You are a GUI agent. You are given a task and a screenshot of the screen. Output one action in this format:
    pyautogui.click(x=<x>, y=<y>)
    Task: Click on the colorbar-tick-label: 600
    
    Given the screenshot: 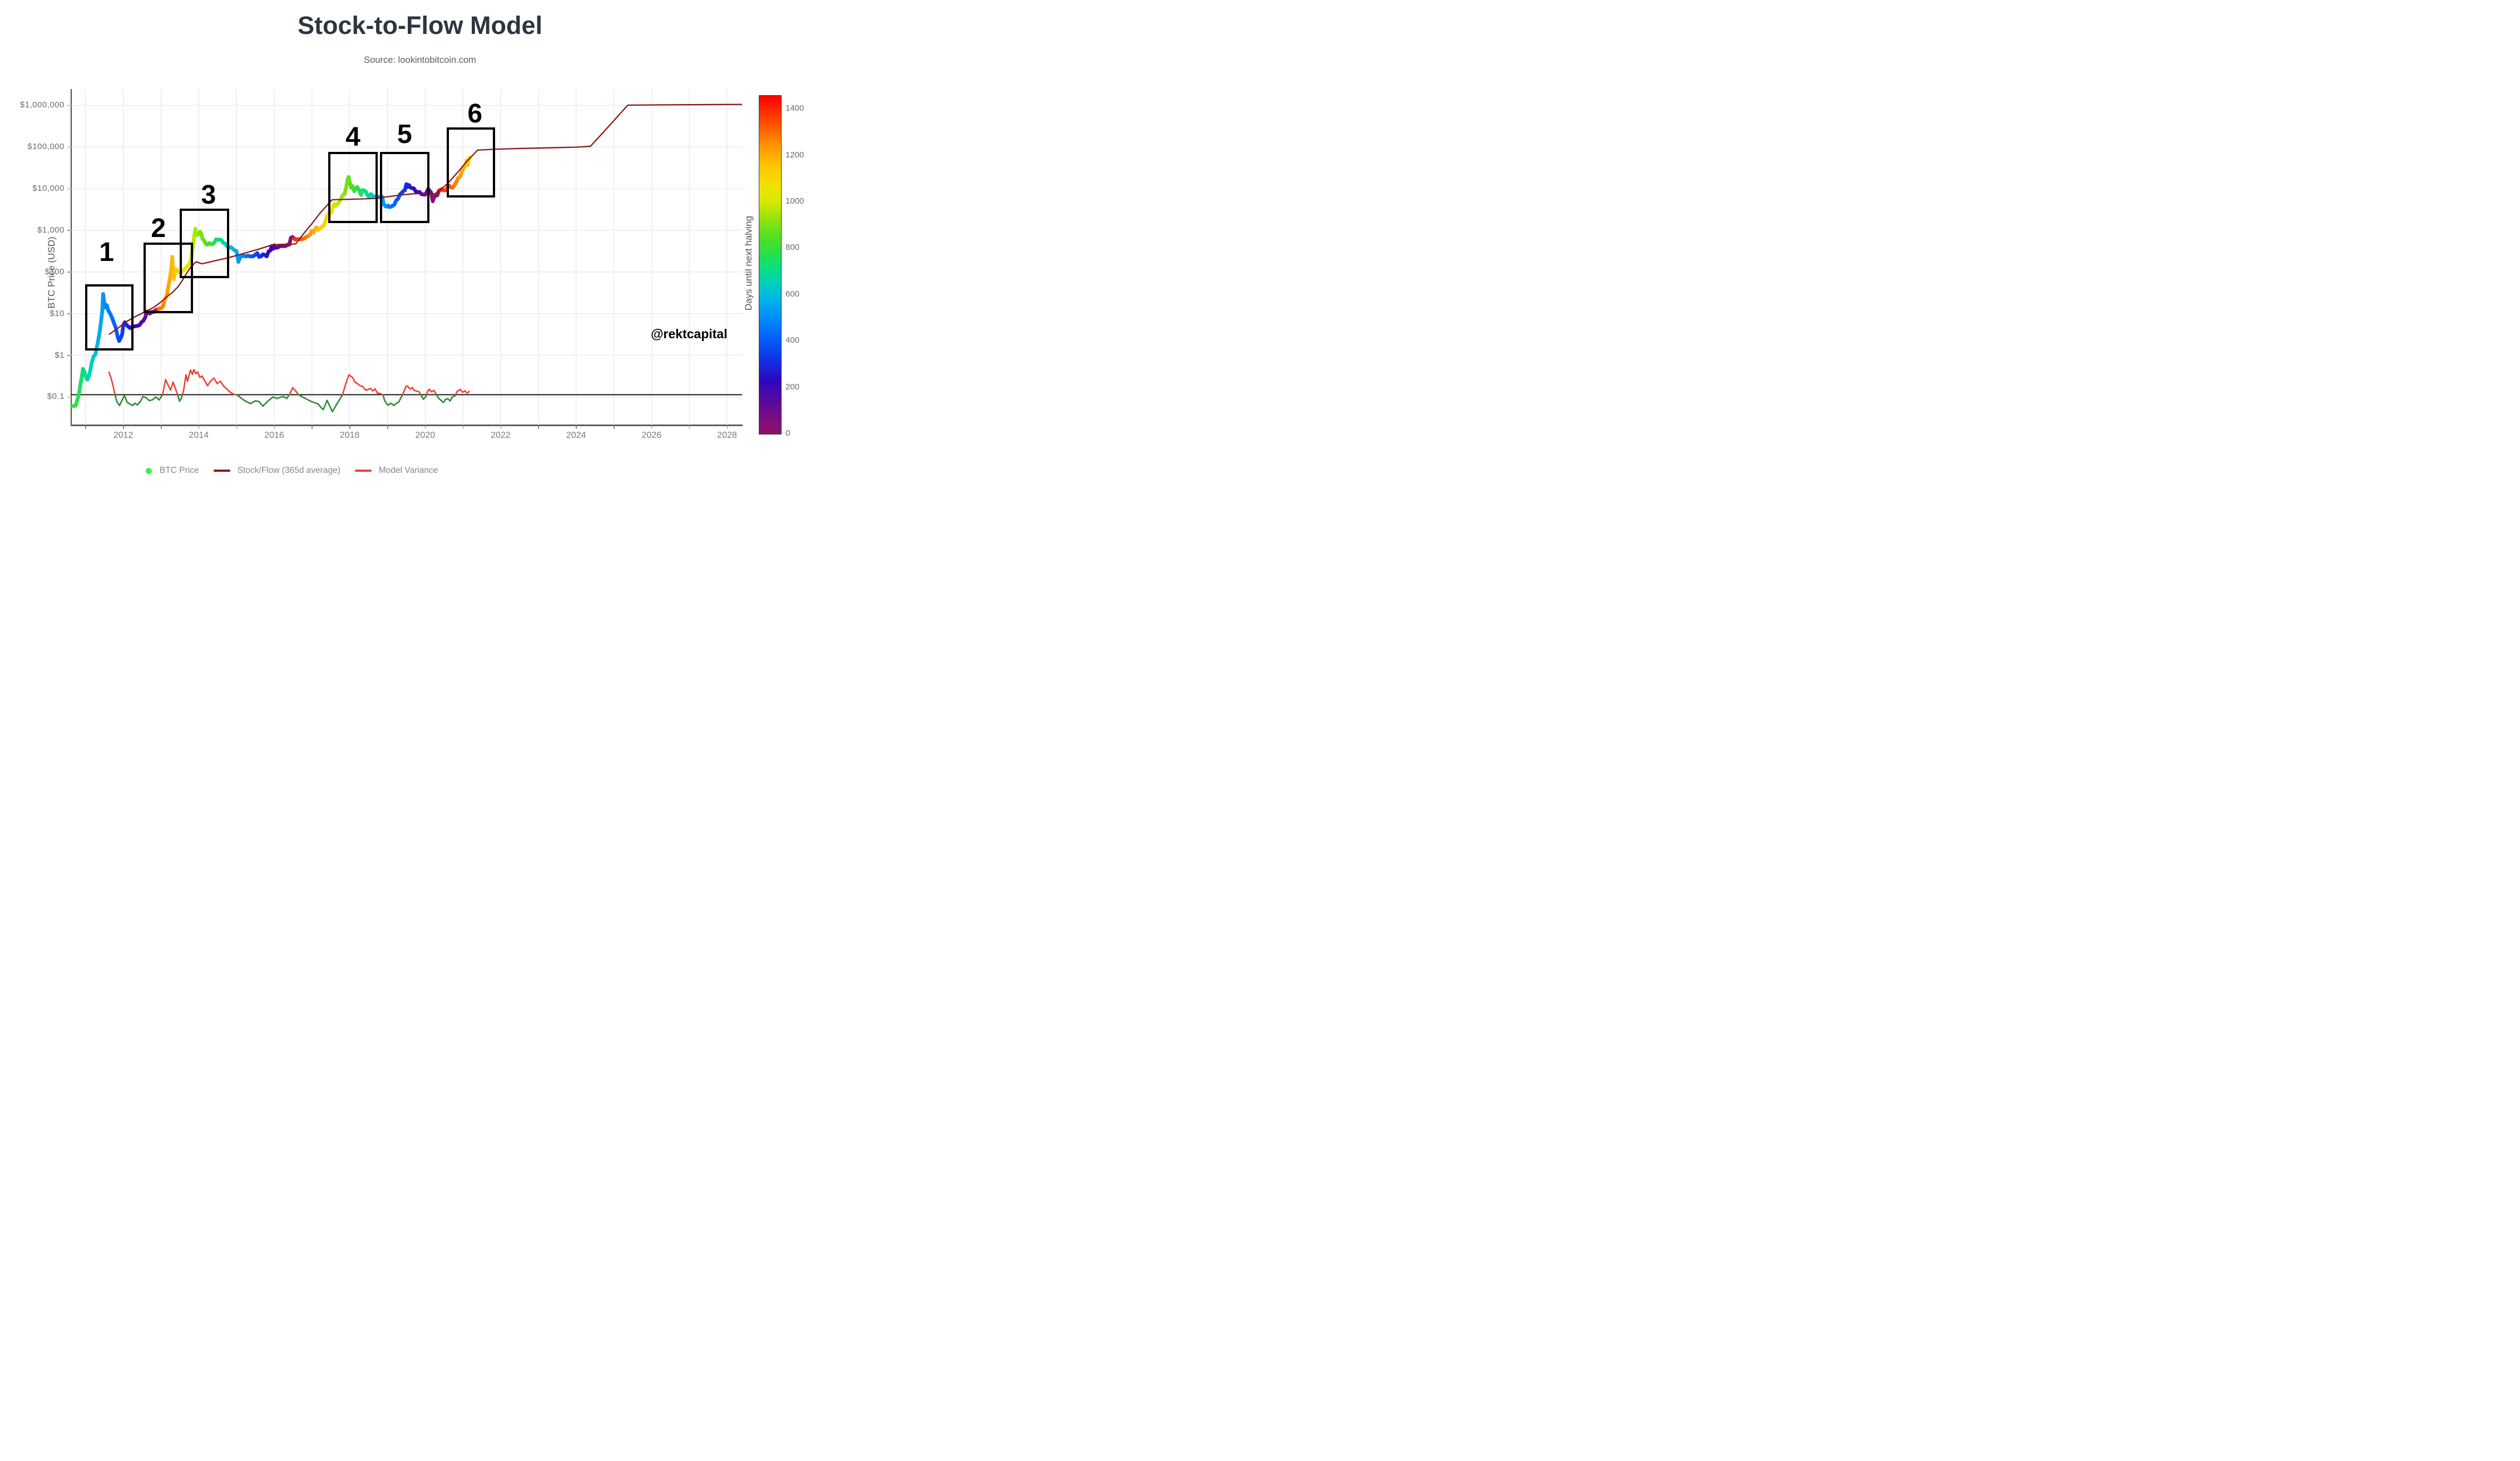 What is the action you would take?
    pyautogui.click(x=792, y=294)
    